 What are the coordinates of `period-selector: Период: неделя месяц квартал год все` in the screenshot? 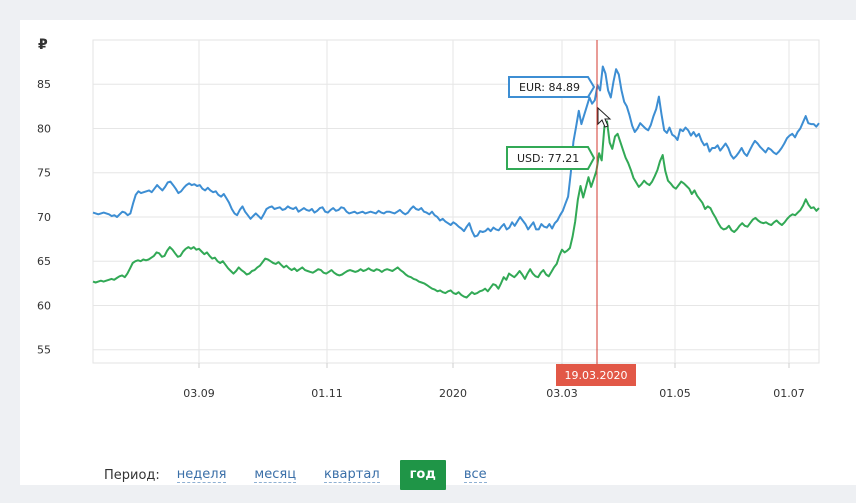 It's located at (309, 475).